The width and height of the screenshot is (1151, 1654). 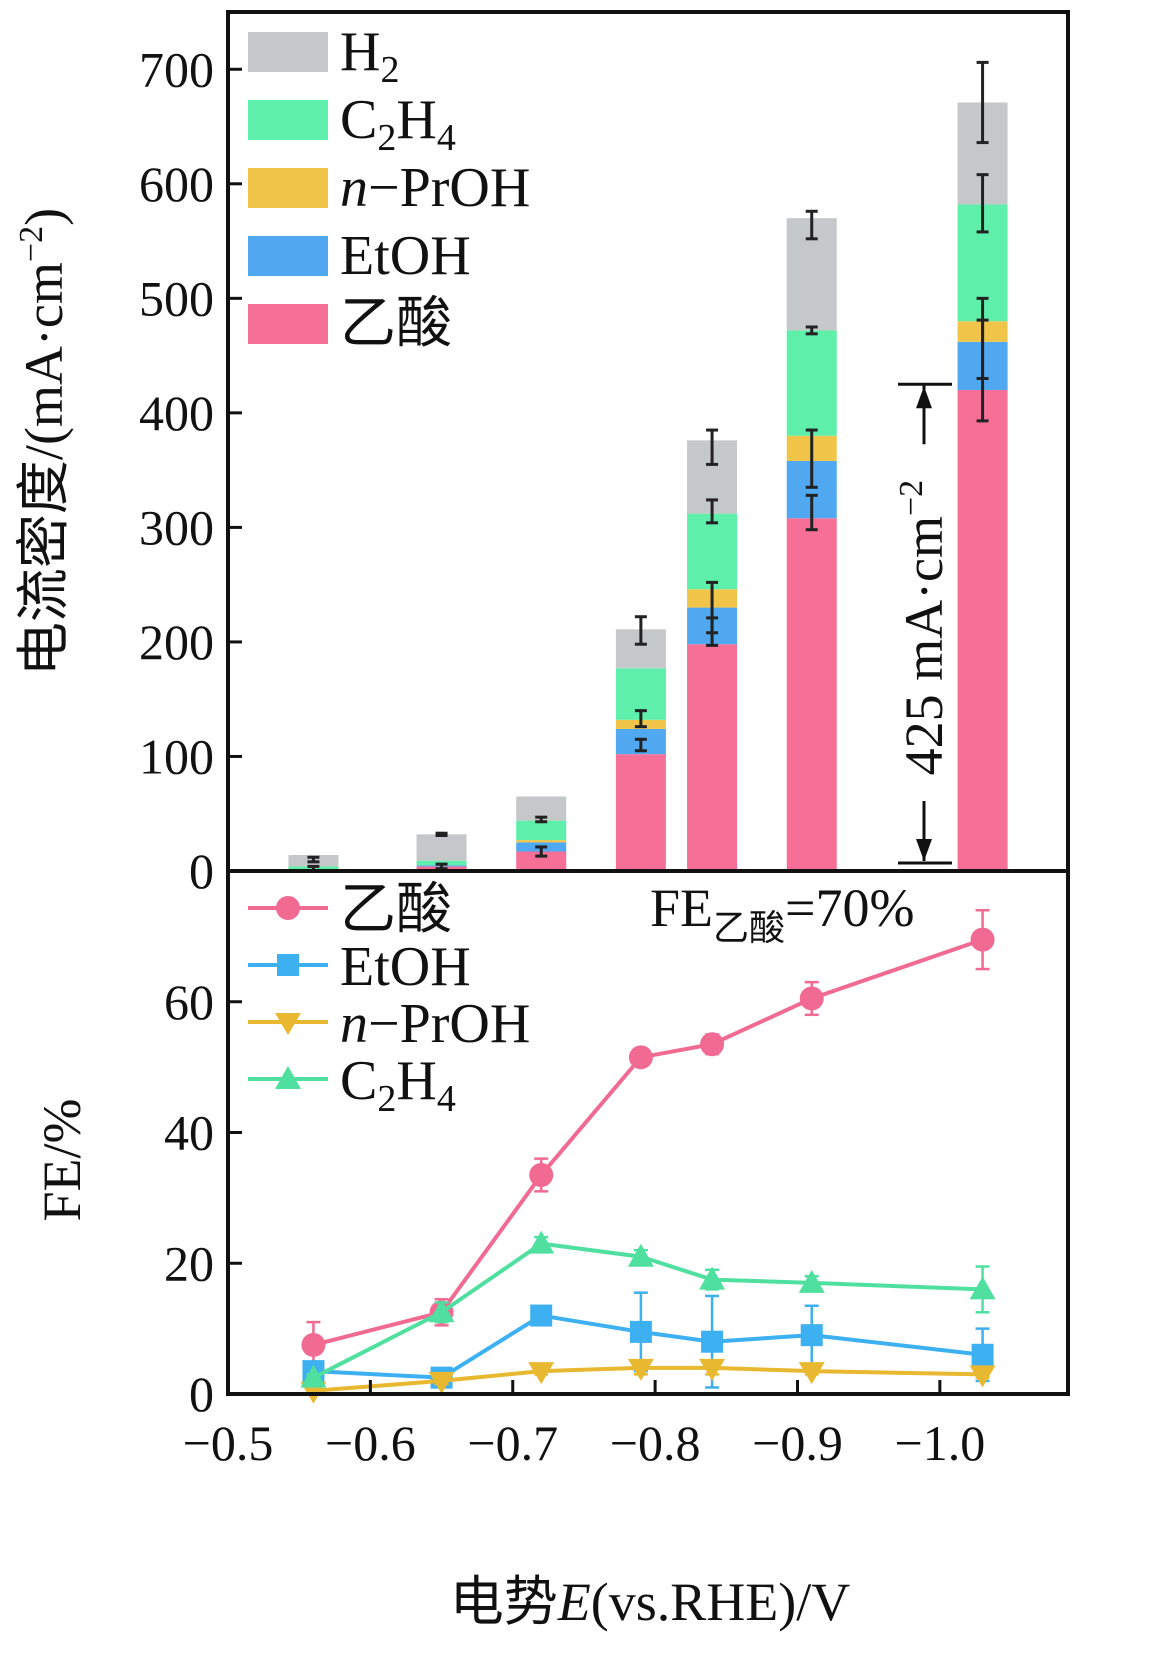 I want to click on x-tick-label: −0.8, so click(x=655, y=1443).